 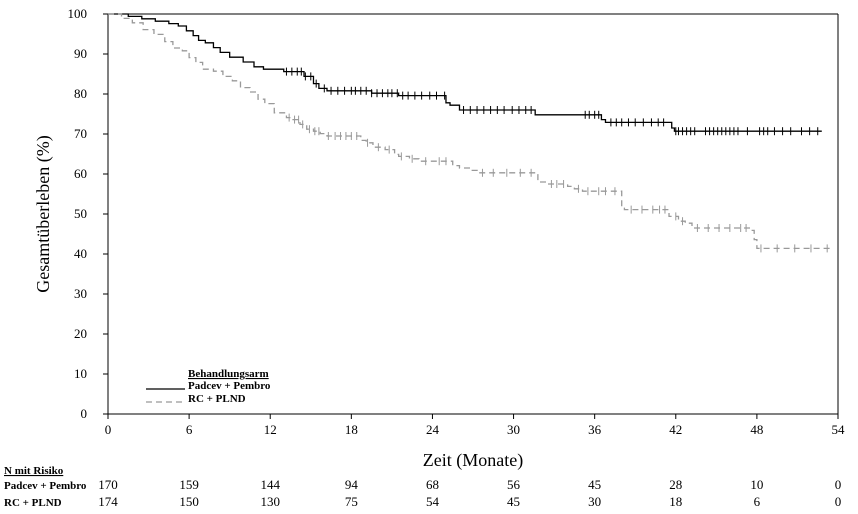 I want to click on y-tick-label: 40, so click(x=80, y=253).